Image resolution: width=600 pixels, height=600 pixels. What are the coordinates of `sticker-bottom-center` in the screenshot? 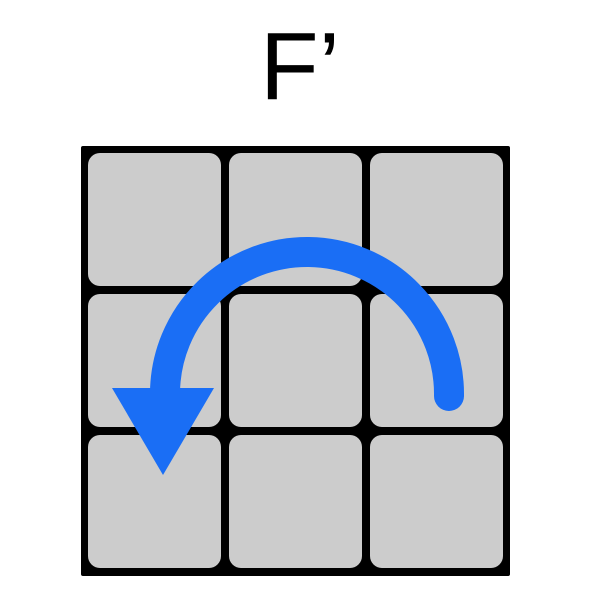 It's located at (295, 501).